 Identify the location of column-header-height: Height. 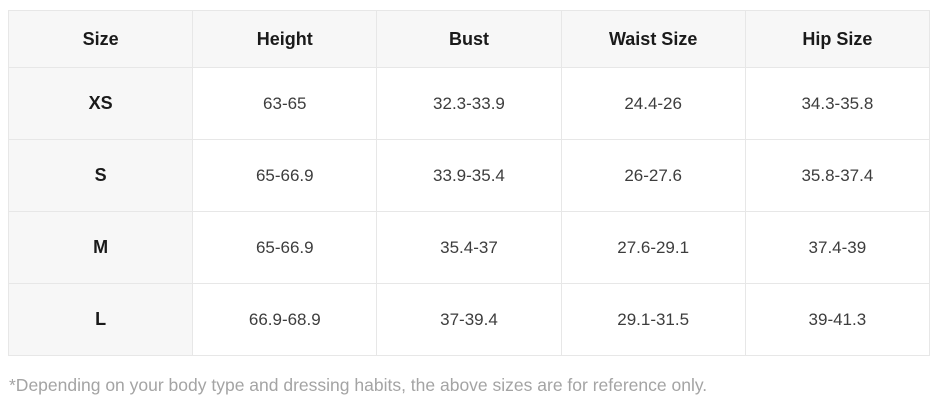
(285, 39).